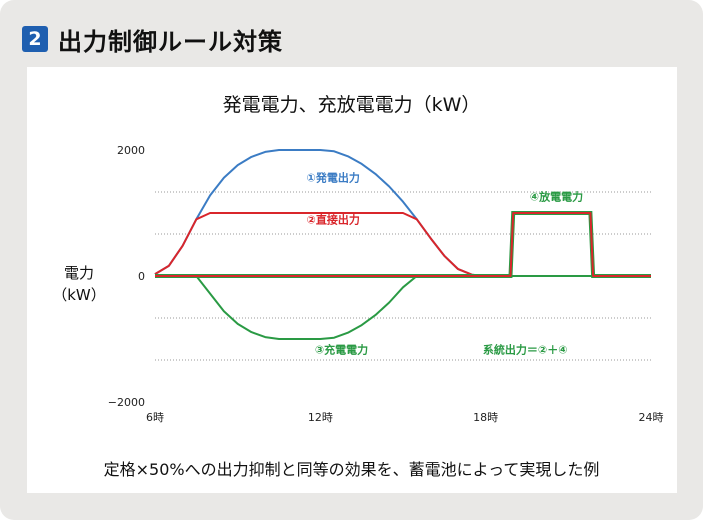 The width and height of the screenshot is (703, 520). What do you see at coordinates (351, 105) in the screenshot?
I see `chart-title: 発電電力、充放電電力（kW）` at bounding box center [351, 105].